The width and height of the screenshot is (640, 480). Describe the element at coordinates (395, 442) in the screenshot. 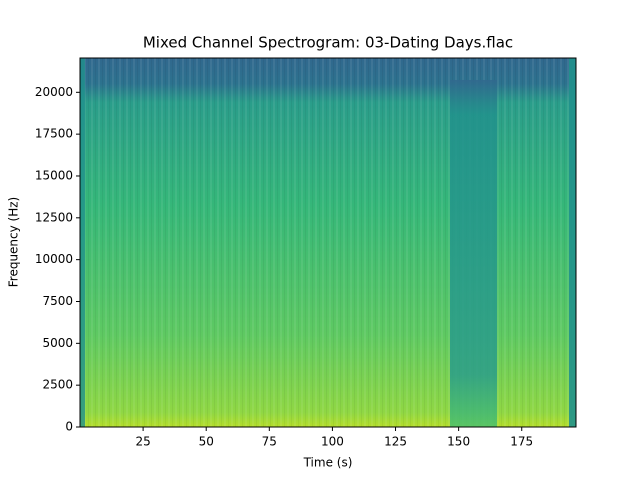

I see `x-tick-label: 125` at that location.